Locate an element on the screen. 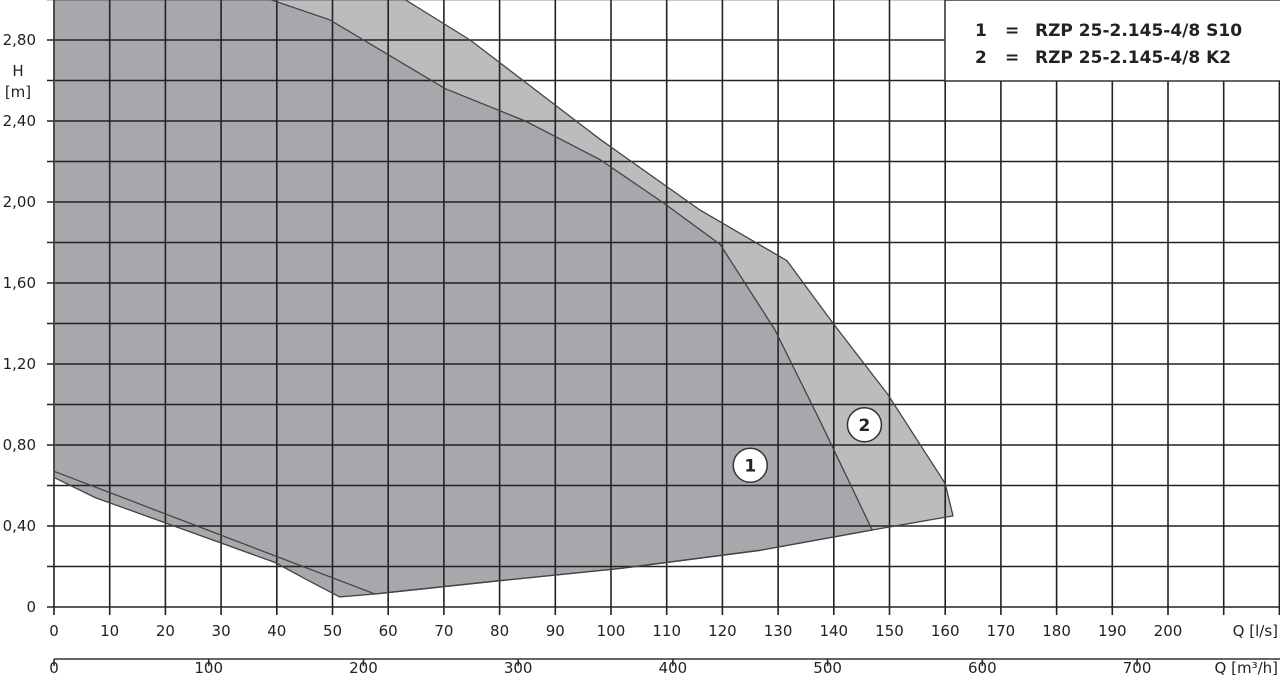 This screenshot has height=679, width=1280. y-tick-label: 0 is located at coordinates (31, 607).